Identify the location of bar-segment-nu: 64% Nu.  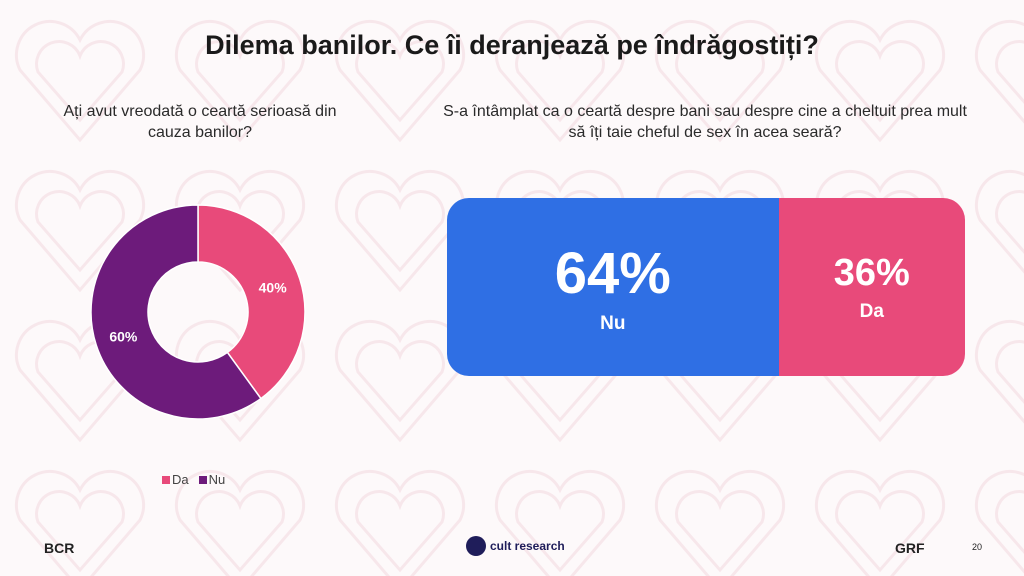
(613, 287).